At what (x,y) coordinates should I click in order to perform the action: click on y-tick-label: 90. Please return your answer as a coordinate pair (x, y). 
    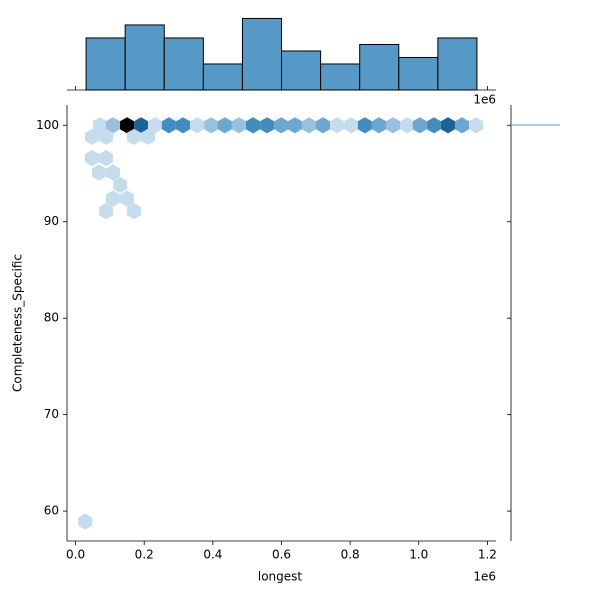
    Looking at the image, I should click on (51, 221).